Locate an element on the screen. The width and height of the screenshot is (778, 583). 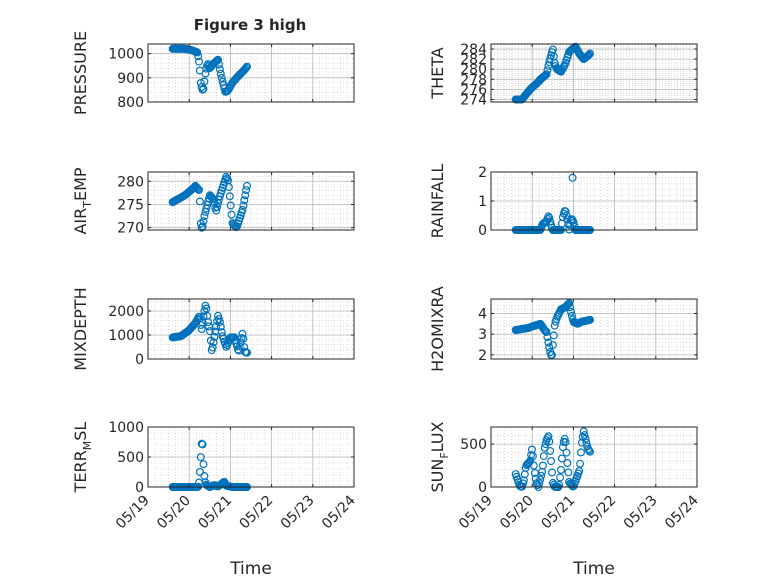
x-axis-label-left: Time is located at coordinates (250, 569).